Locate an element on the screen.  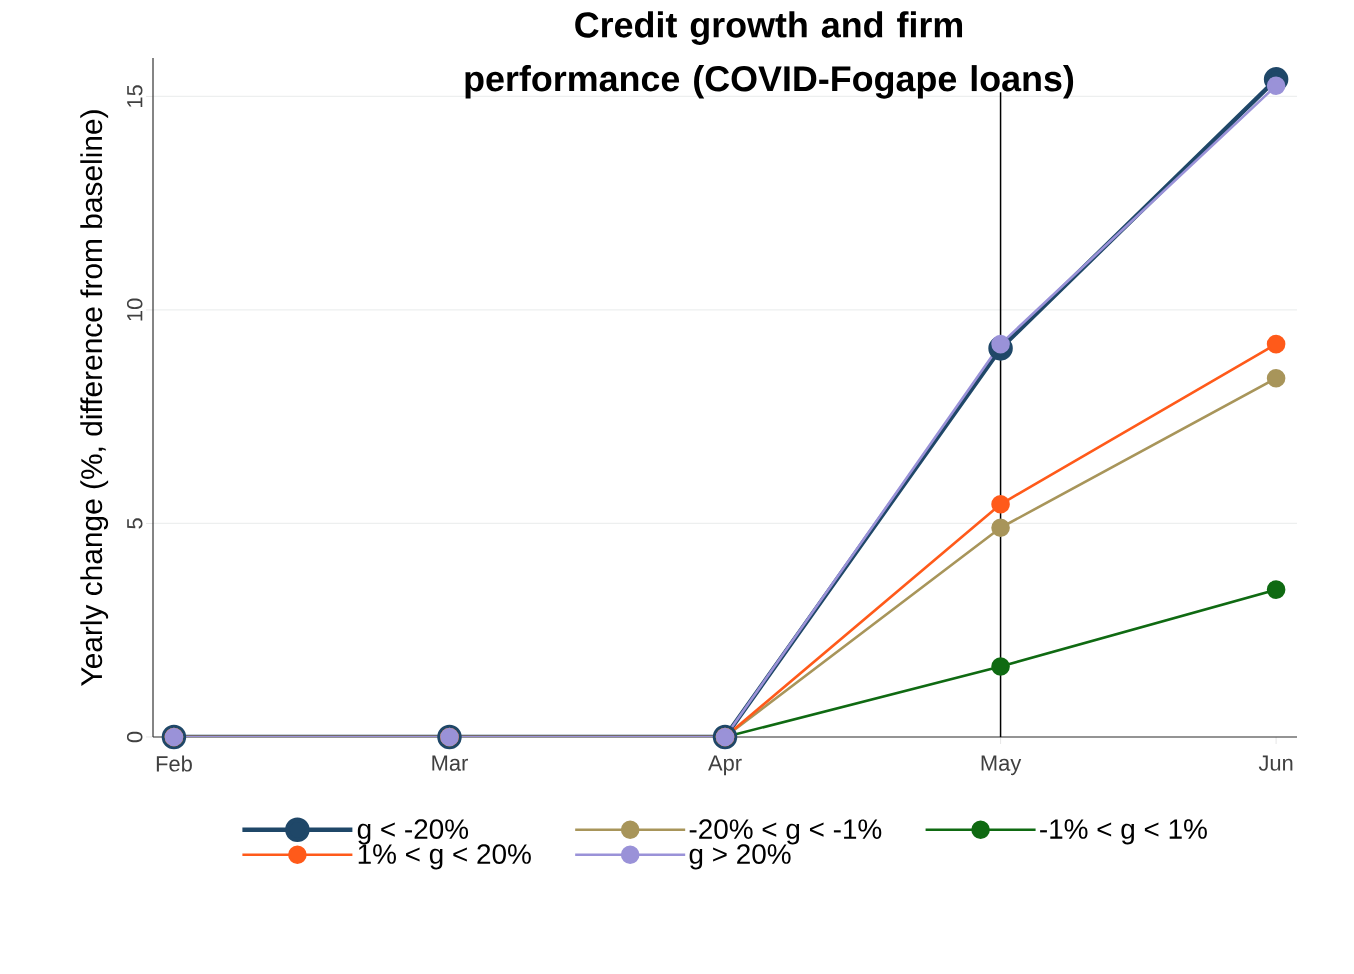
legend-label: g > 20% is located at coordinates (740, 857).